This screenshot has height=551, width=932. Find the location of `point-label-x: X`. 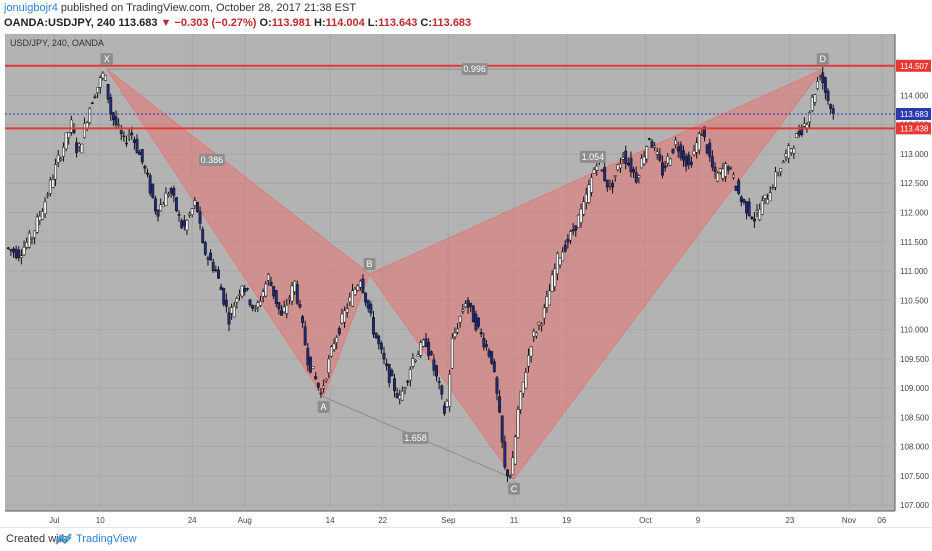

point-label-x: X is located at coordinates (107, 59).